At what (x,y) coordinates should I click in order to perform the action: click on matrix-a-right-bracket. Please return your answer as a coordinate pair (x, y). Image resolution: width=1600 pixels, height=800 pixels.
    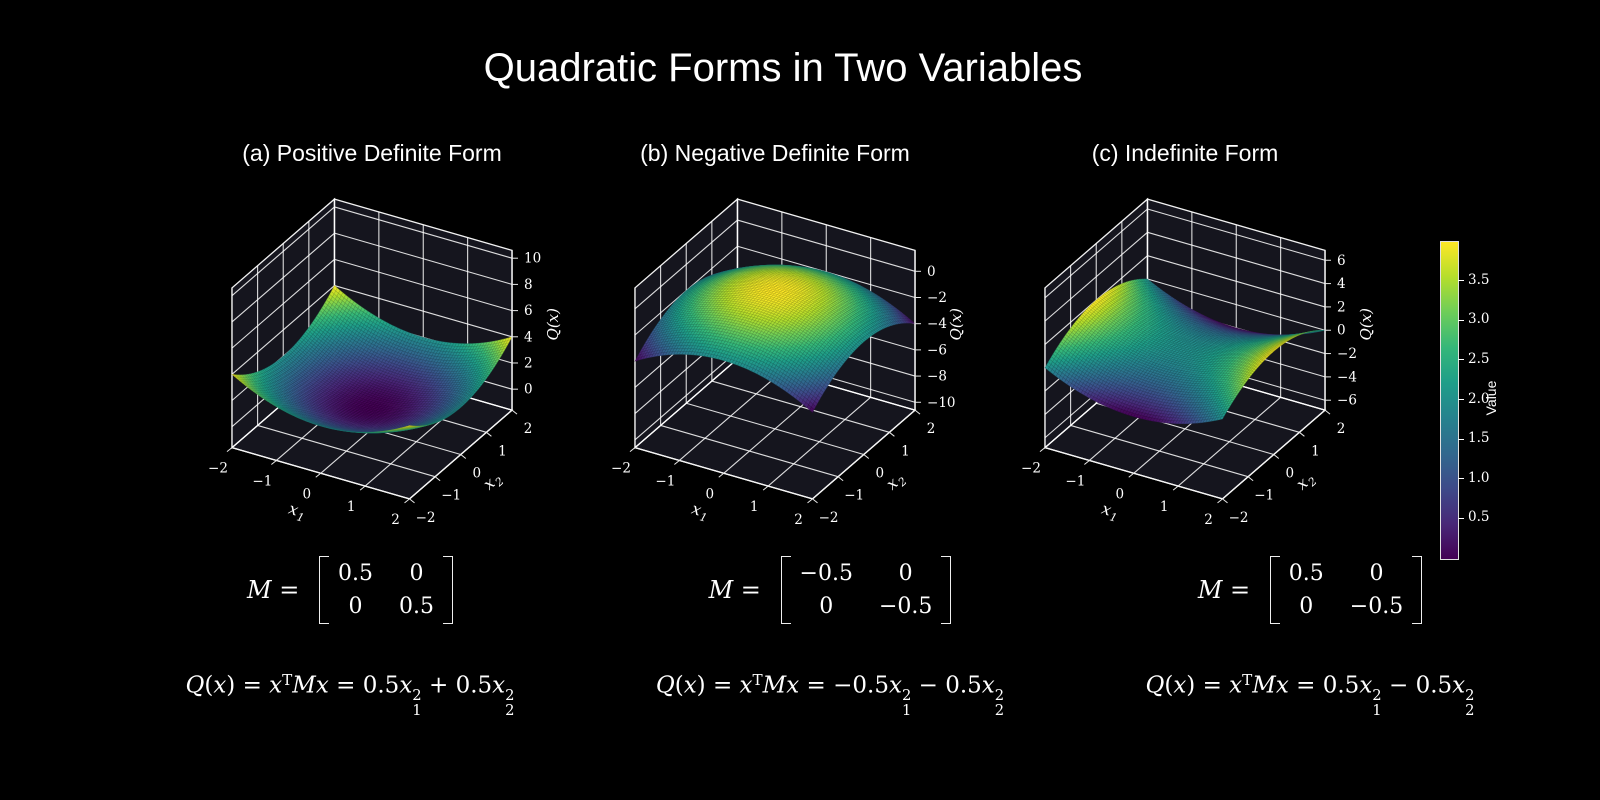
    Looking at the image, I should click on (447, 590).